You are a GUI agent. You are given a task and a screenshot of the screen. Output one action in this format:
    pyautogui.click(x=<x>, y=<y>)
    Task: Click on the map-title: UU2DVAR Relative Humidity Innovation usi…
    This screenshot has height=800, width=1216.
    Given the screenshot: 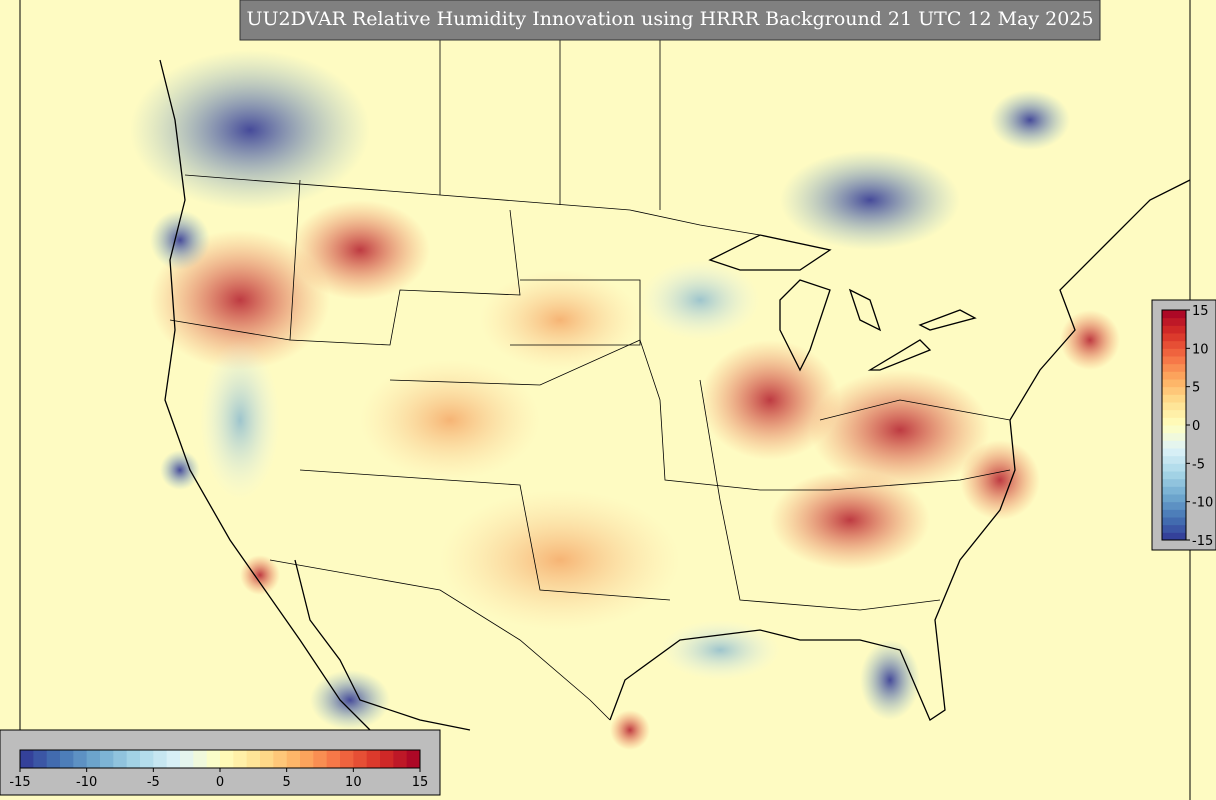 What is the action you would take?
    pyautogui.click(x=669, y=19)
    